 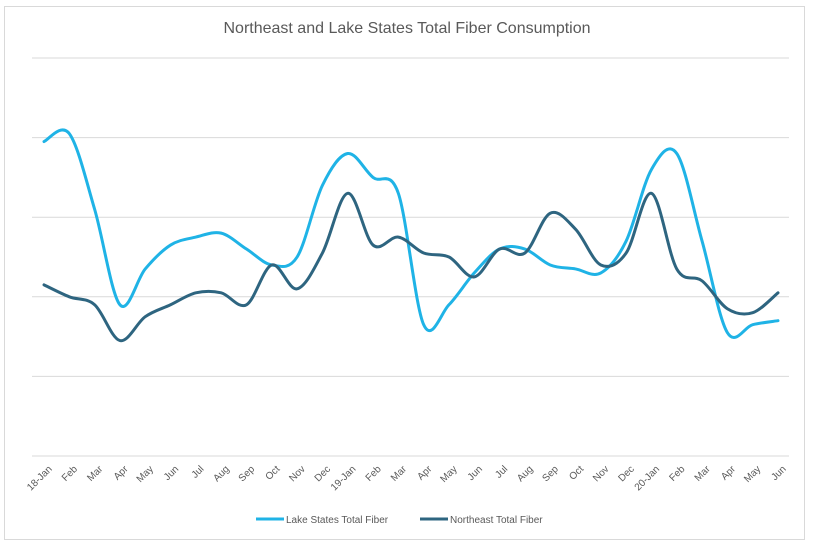 What do you see at coordinates (337, 520) in the screenshot?
I see `legend-label: Lake States Total Fiber` at bounding box center [337, 520].